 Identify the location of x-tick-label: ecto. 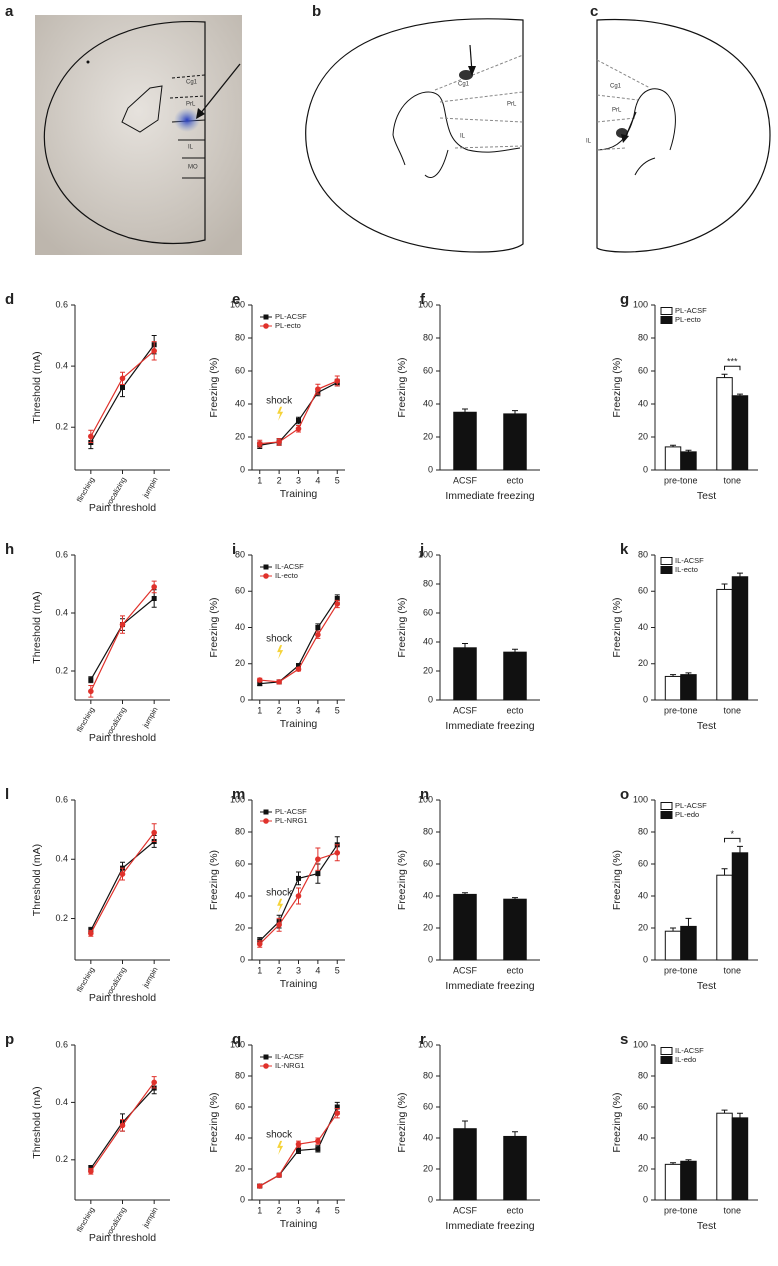
(514, 710).